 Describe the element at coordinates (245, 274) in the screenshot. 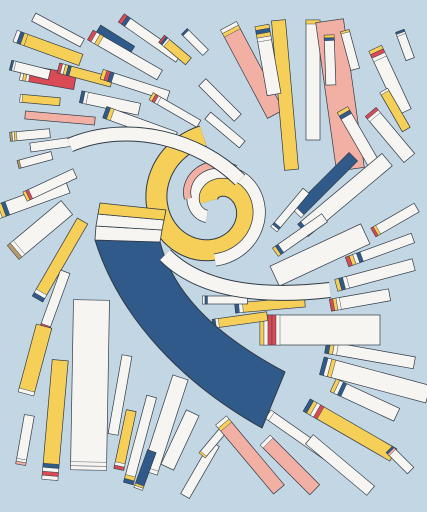

I see `lower-arc-white` at that location.